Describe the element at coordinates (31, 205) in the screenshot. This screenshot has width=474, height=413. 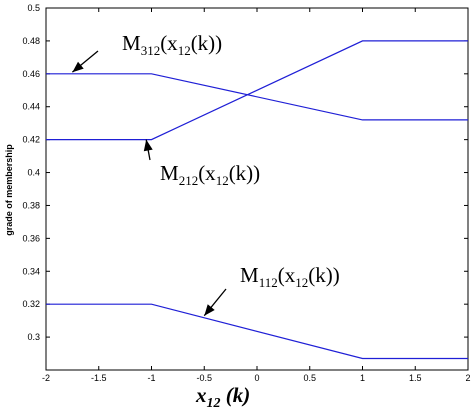
I see `y-tick-label: 0.38` at that location.